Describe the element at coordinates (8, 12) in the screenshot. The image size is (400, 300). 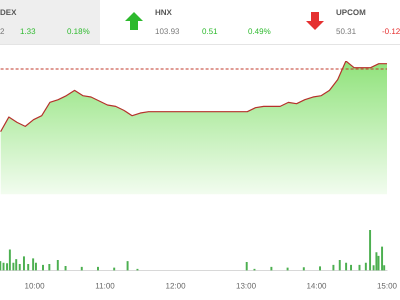
I see `text: DEX` at that location.